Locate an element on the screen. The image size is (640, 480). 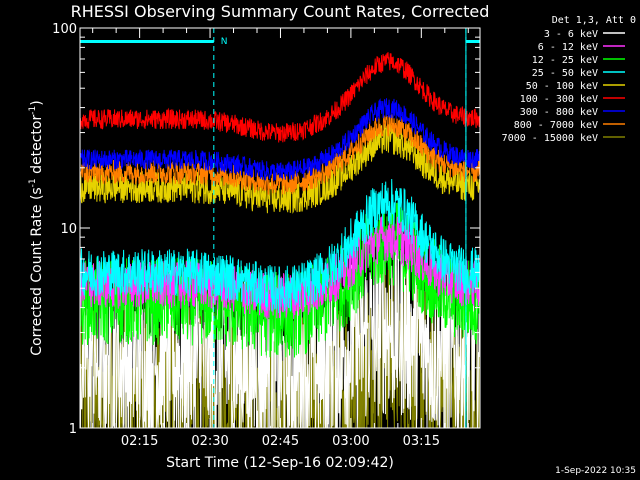
legend-label: 3 - 6 keV is located at coordinates (571, 34).